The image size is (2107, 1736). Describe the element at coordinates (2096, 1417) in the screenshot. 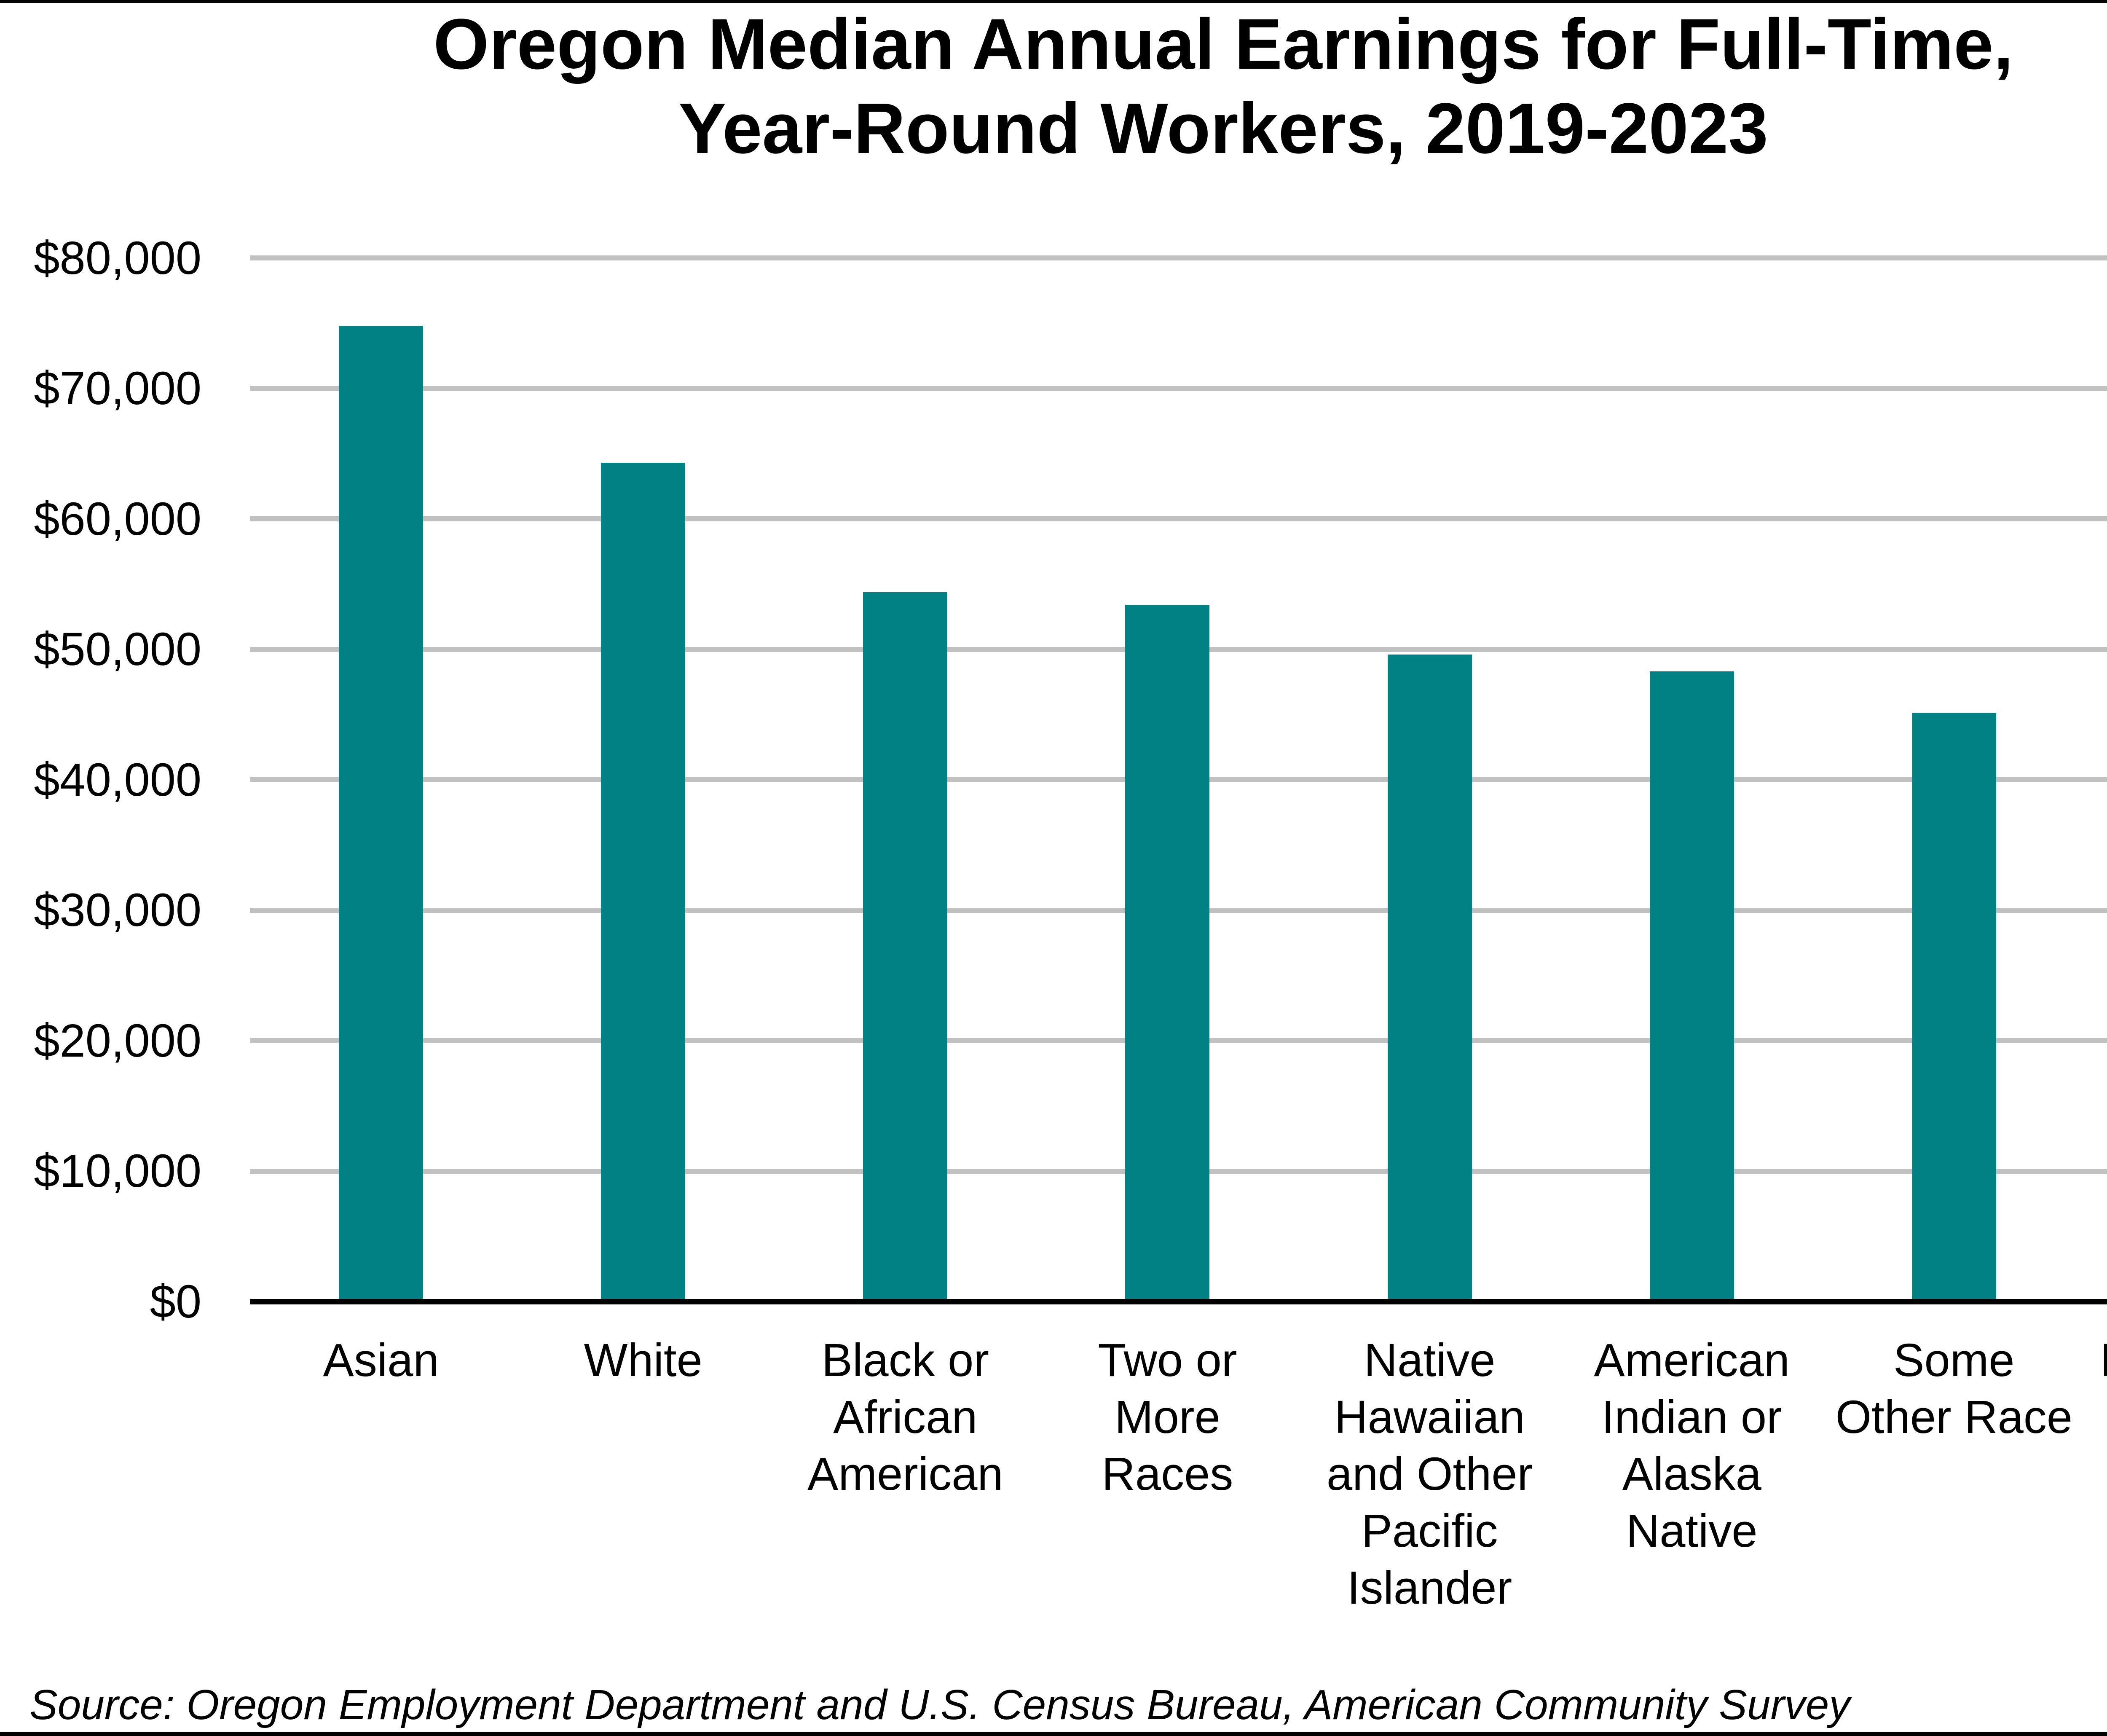

I see `category-label-line: Latino` at that location.